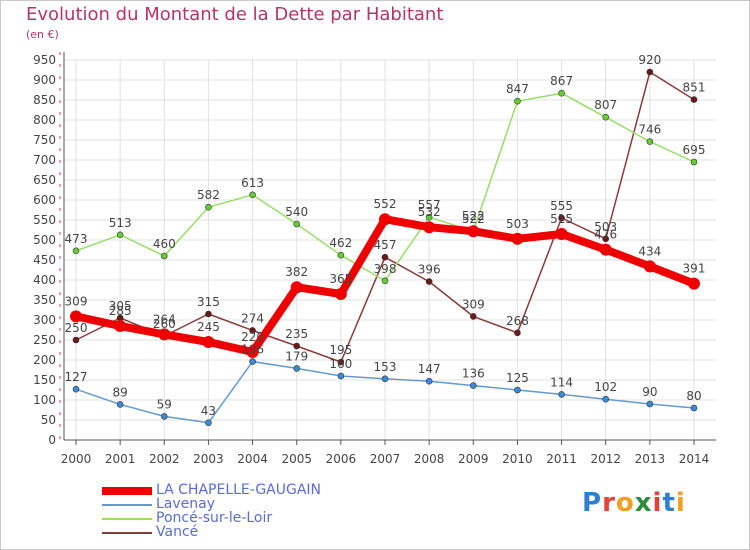 This screenshot has width=750, height=550. Describe the element at coordinates (252, 504) in the screenshot. I see `legend-item-lavenay: Lavenay` at that location.